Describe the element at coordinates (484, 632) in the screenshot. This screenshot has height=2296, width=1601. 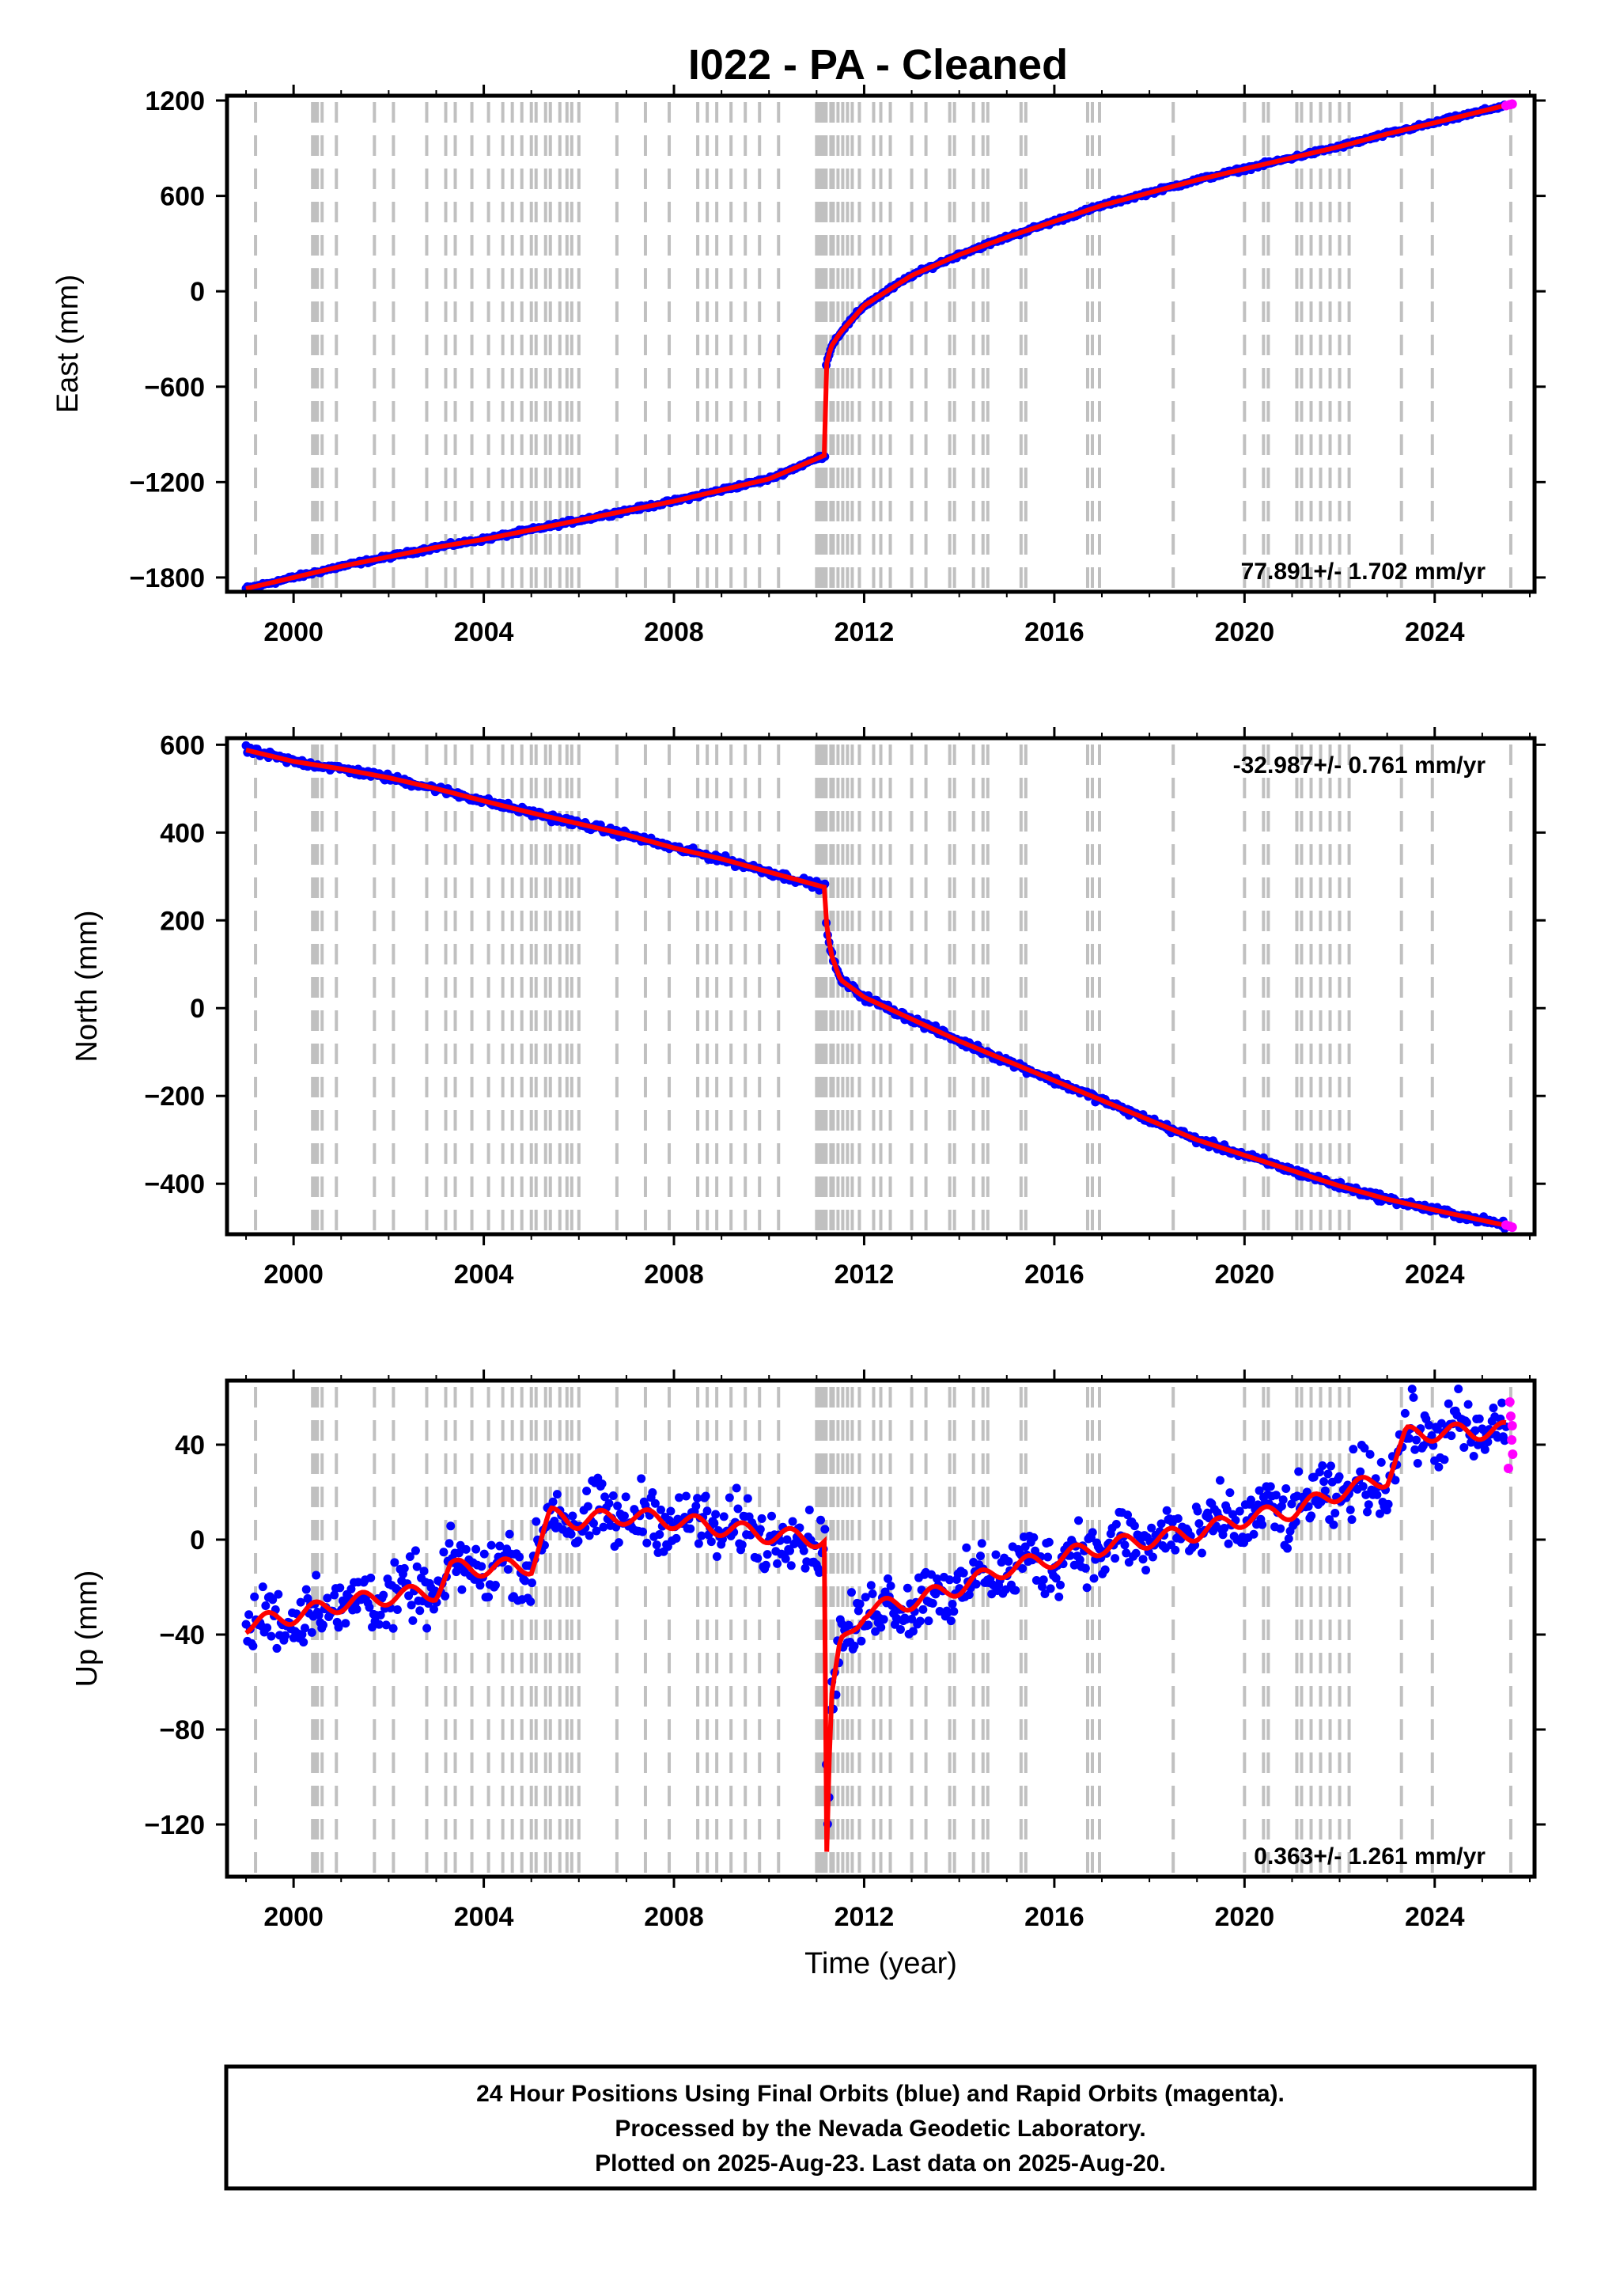
I see `x-tick-label: 2004` at that location.